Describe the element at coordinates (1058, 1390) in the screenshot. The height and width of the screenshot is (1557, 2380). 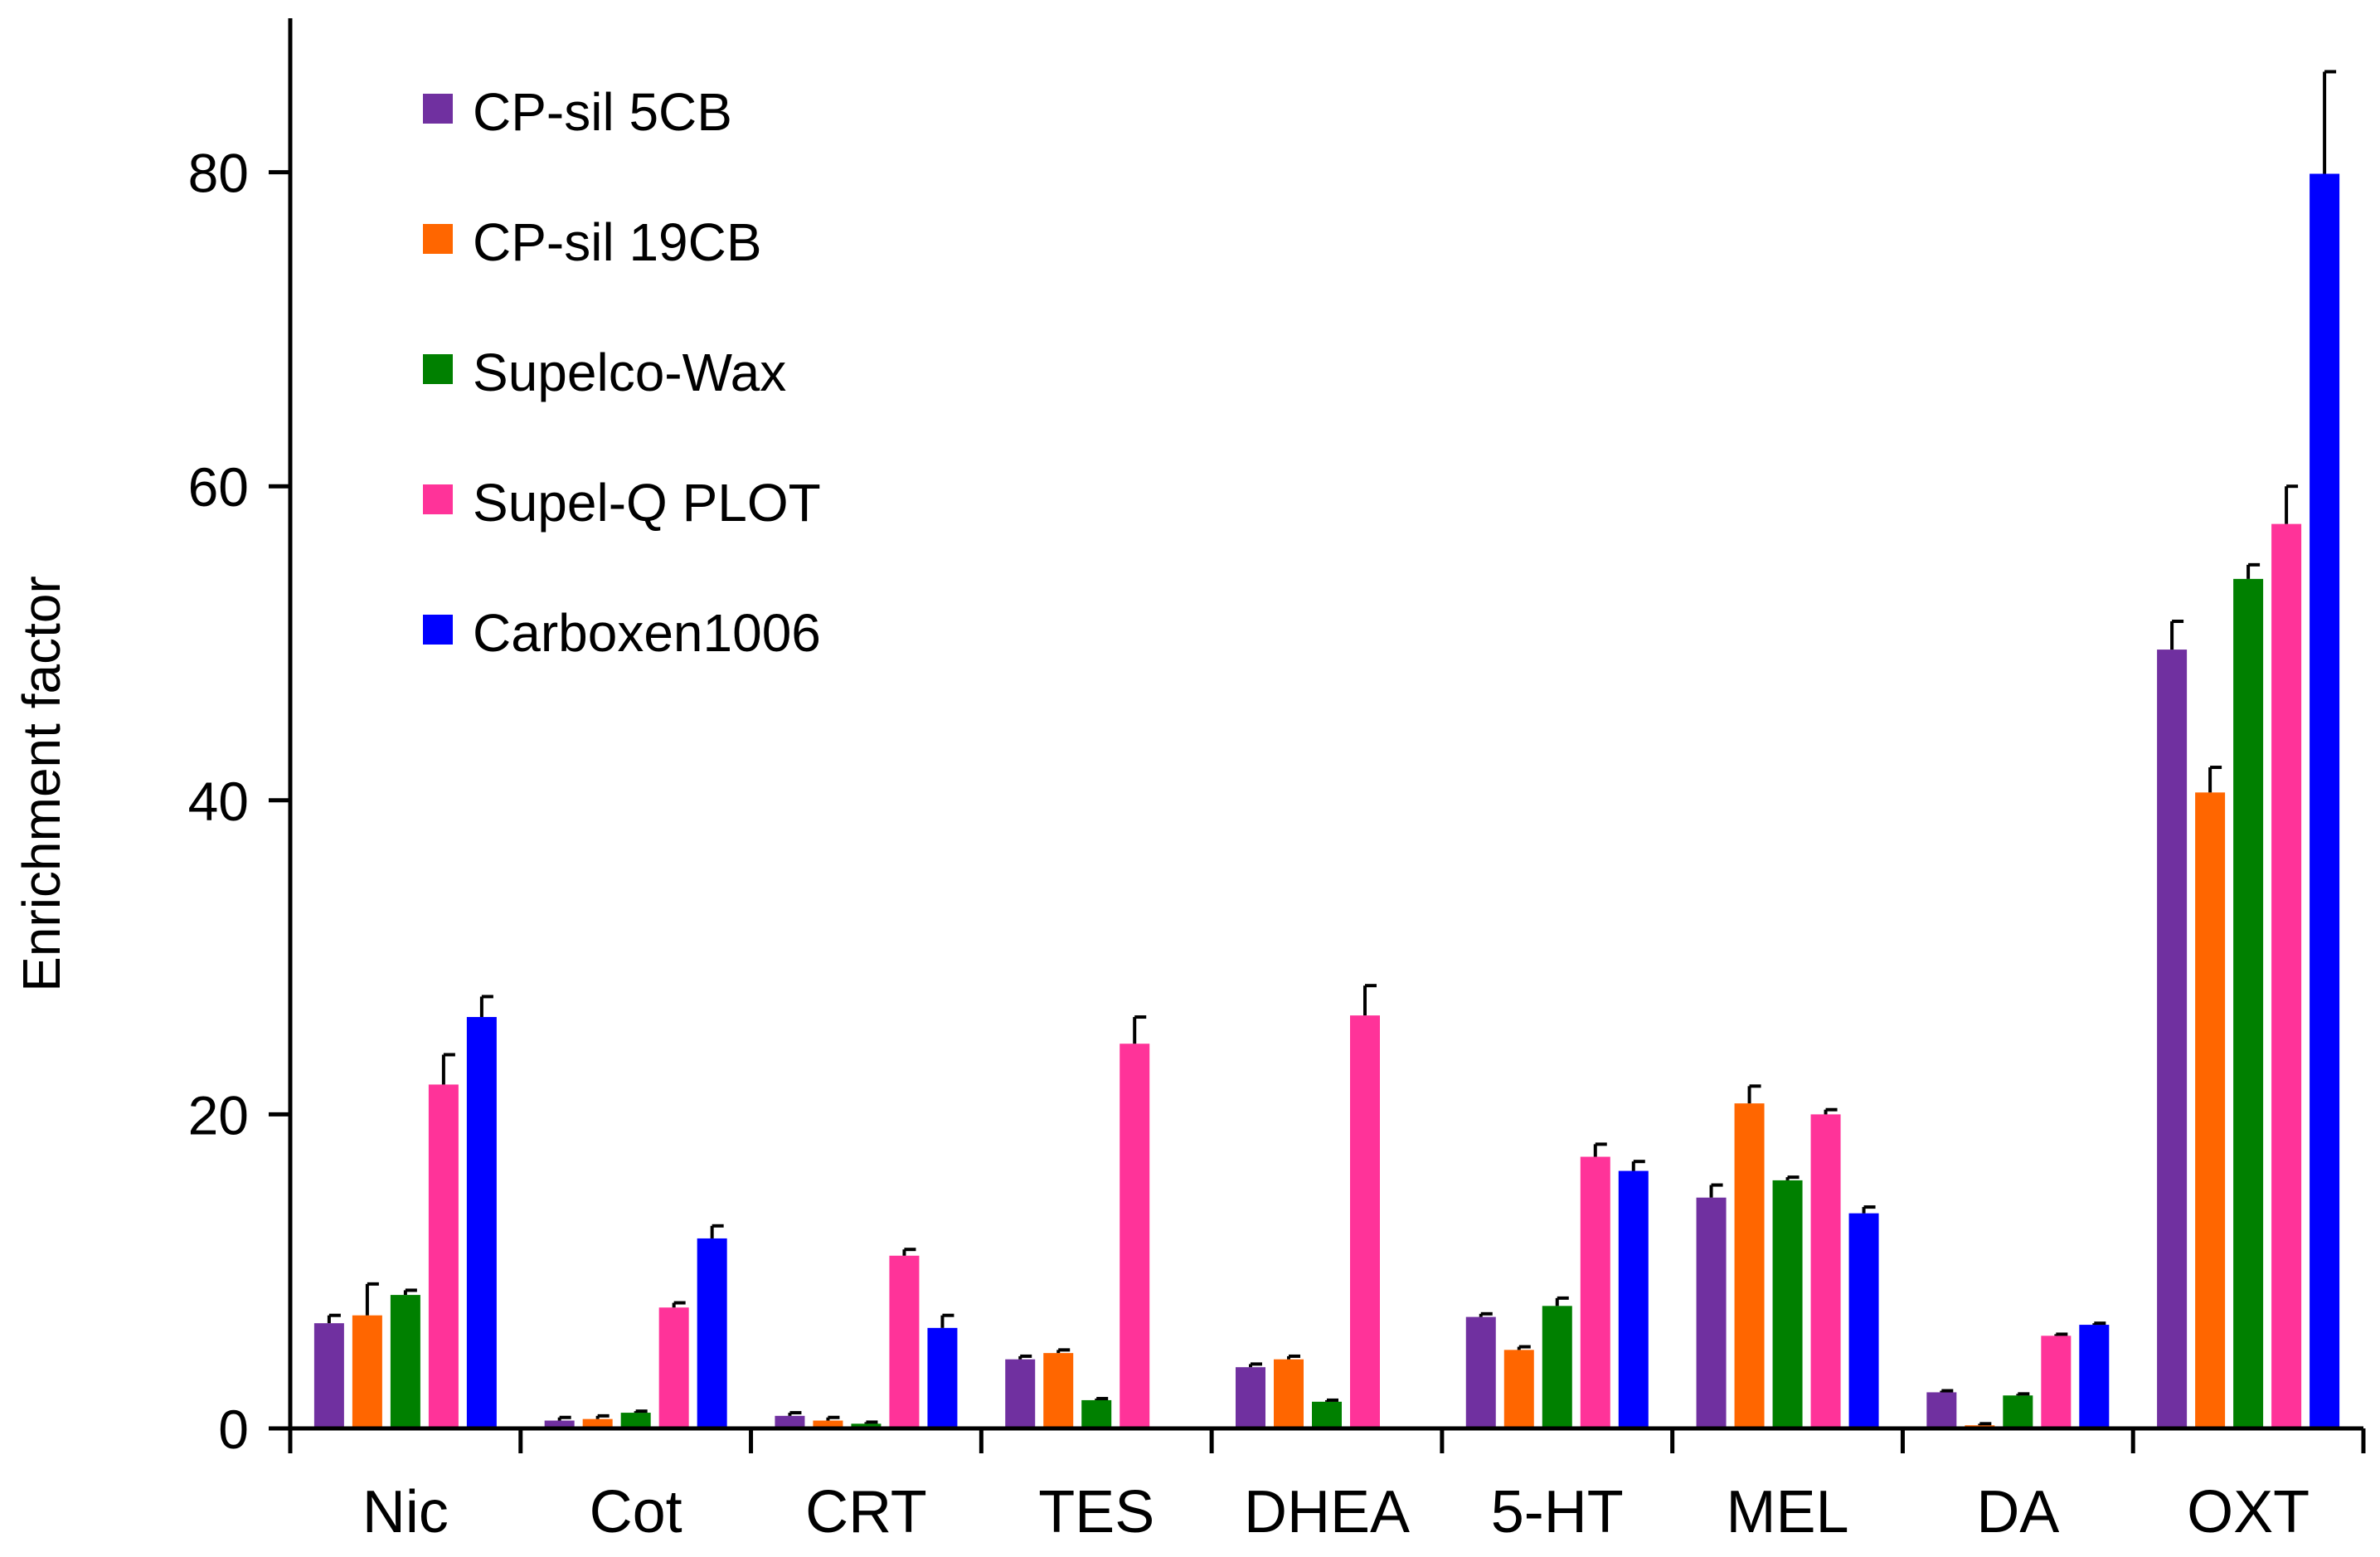
I see `bar-cp-sil-19cb-tes` at that location.